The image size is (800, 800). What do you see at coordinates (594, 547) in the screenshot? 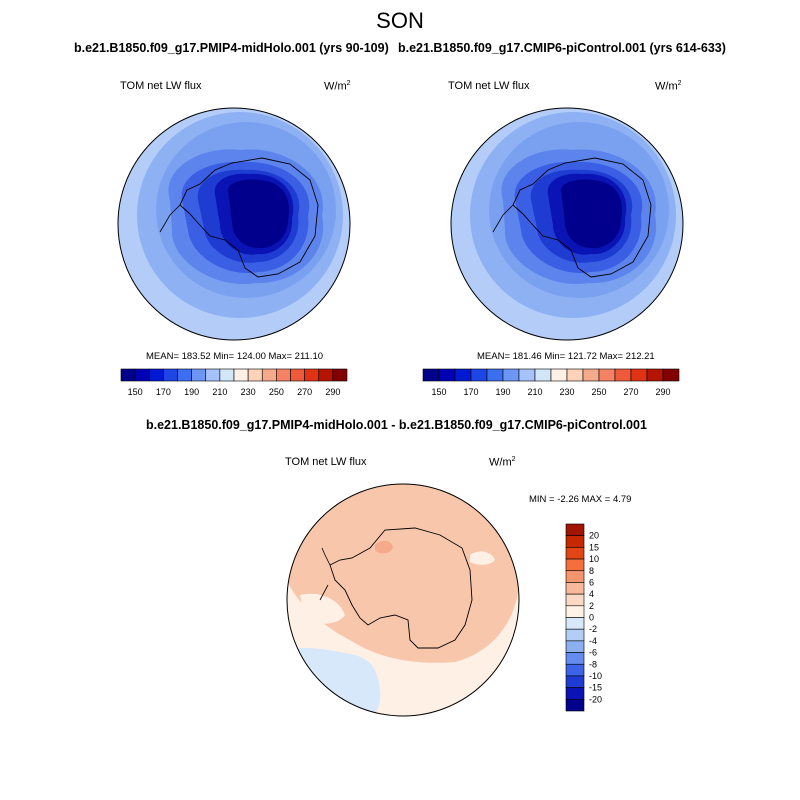
I see `colorbar-tick-label: 15` at bounding box center [594, 547].